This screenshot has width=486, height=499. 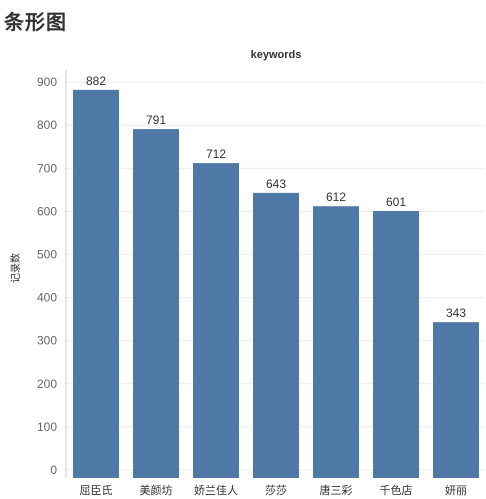 What do you see at coordinates (156, 490) in the screenshot?
I see `category-label-1: 美颜坊` at bounding box center [156, 490].